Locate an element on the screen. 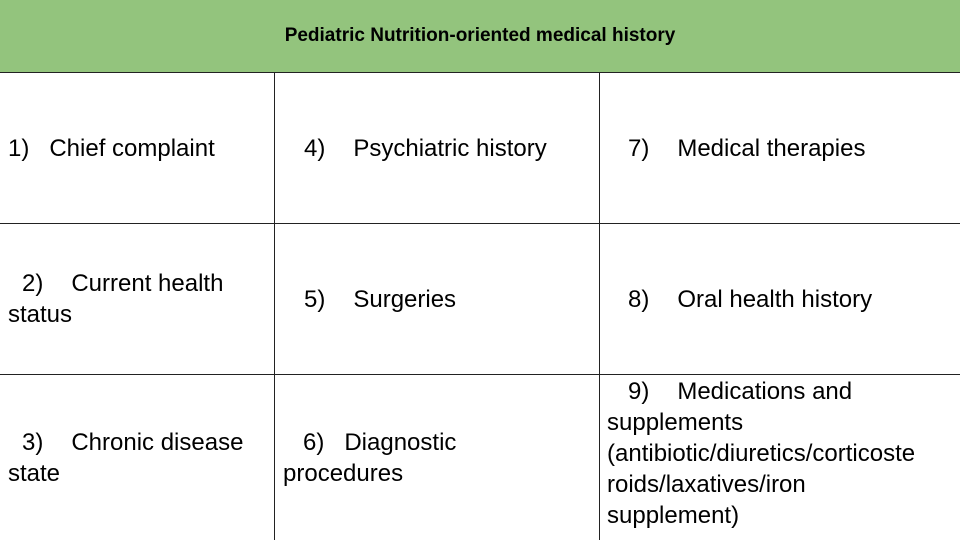 The width and height of the screenshot is (960, 540). item-label-continued: state is located at coordinates (34, 473).